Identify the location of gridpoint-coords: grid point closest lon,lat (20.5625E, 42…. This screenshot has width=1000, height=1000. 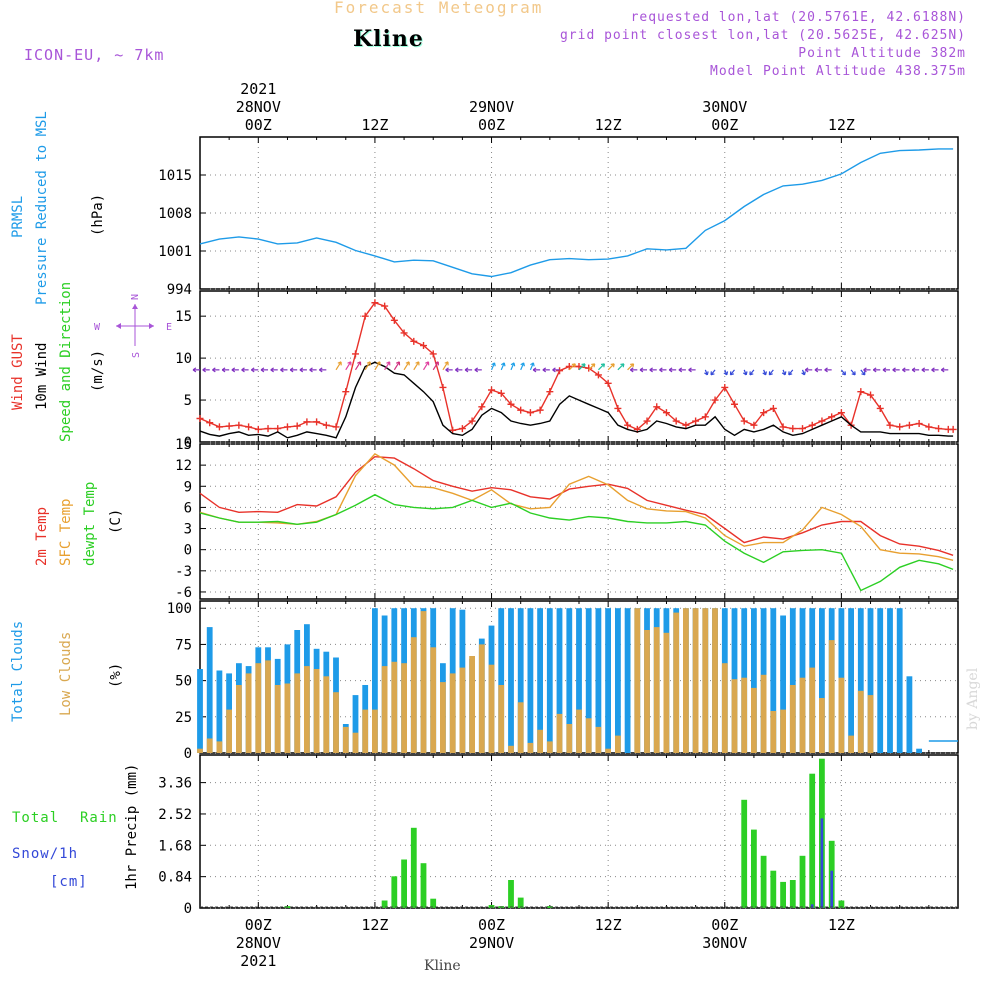
(762, 35).